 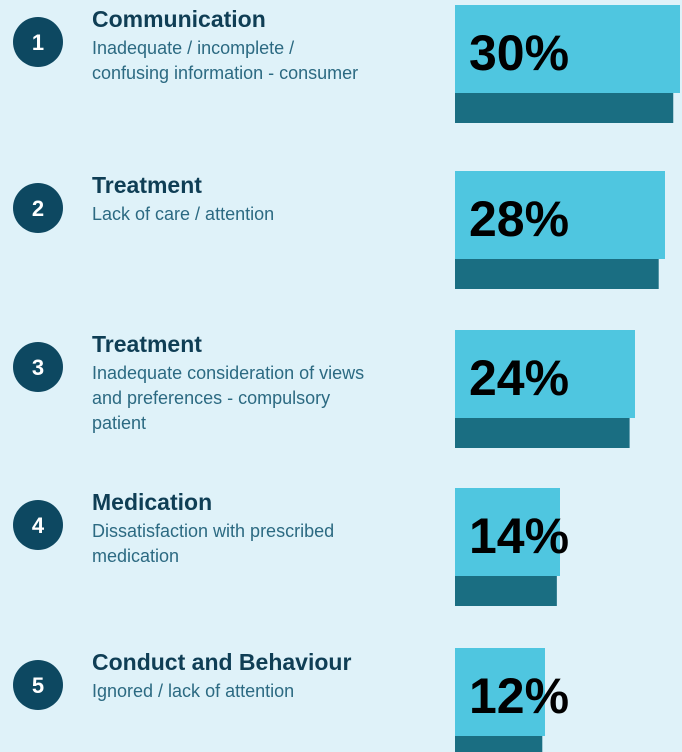 I want to click on value-label: 30%, so click(x=519, y=53).